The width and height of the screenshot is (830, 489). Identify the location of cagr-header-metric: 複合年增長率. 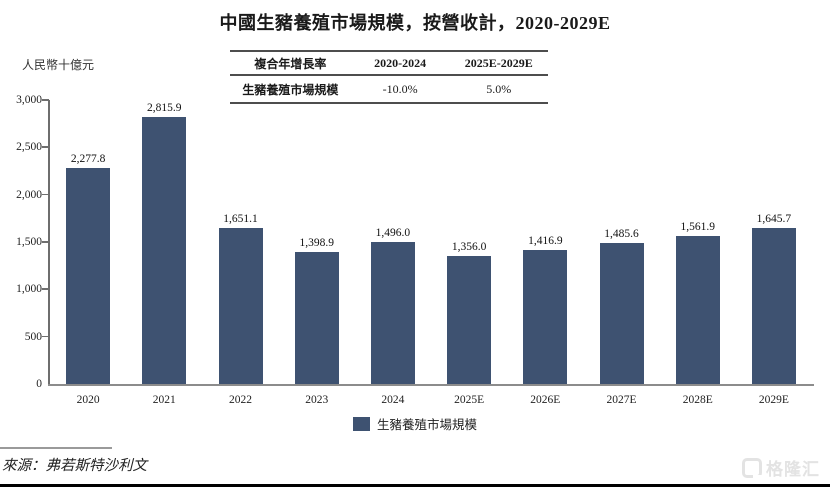
(290, 63).